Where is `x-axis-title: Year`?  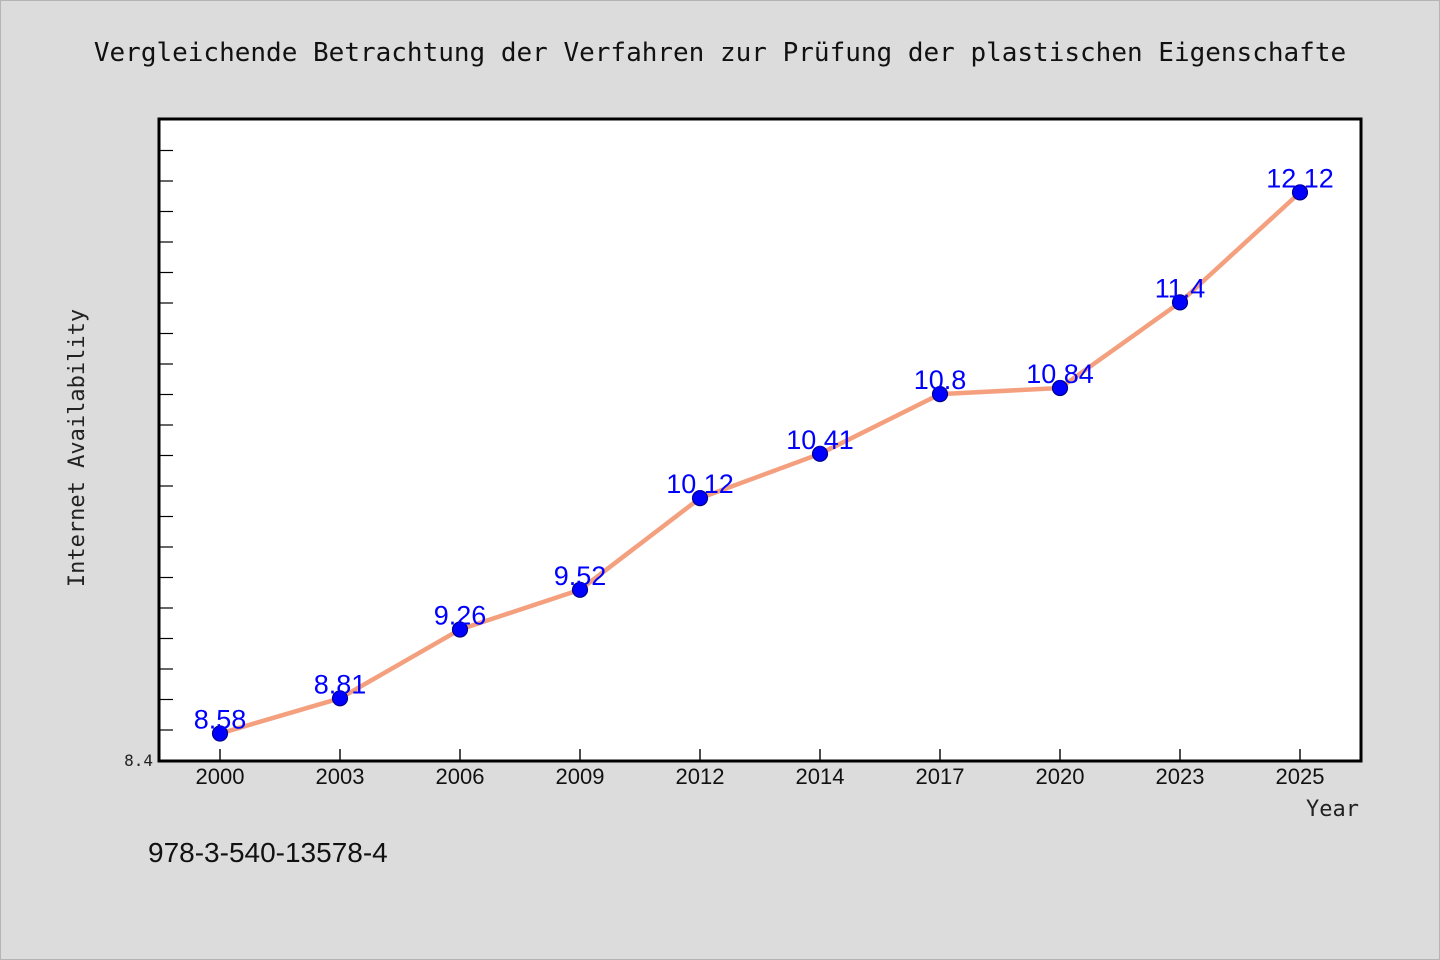 x-axis-title: Year is located at coordinates (1332, 809).